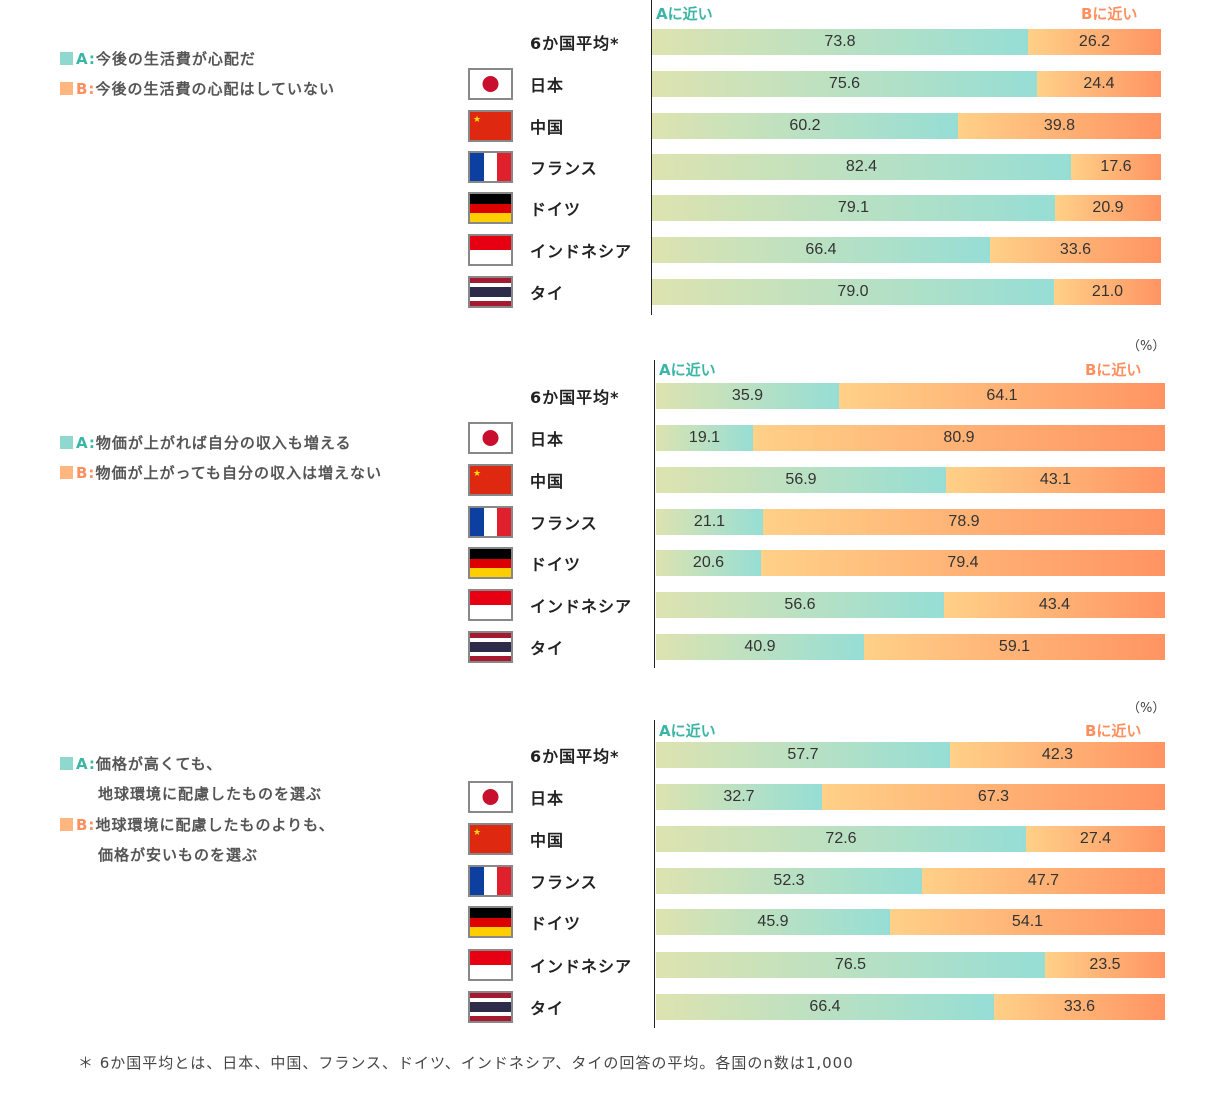  What do you see at coordinates (773, 922) in the screenshot?
I see `bar-segment-a: 45.9` at bounding box center [773, 922].